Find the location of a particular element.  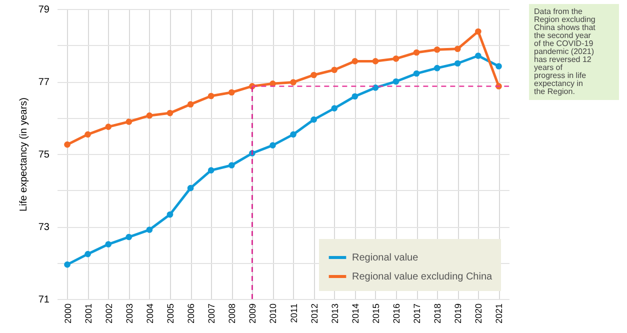

text: Data from the Region excluding China shows that the second year of the COVID-19 pandemic (2021) has reversed 12 years of progress in life expectancy in the Region. is located at coordinates (565, 51).